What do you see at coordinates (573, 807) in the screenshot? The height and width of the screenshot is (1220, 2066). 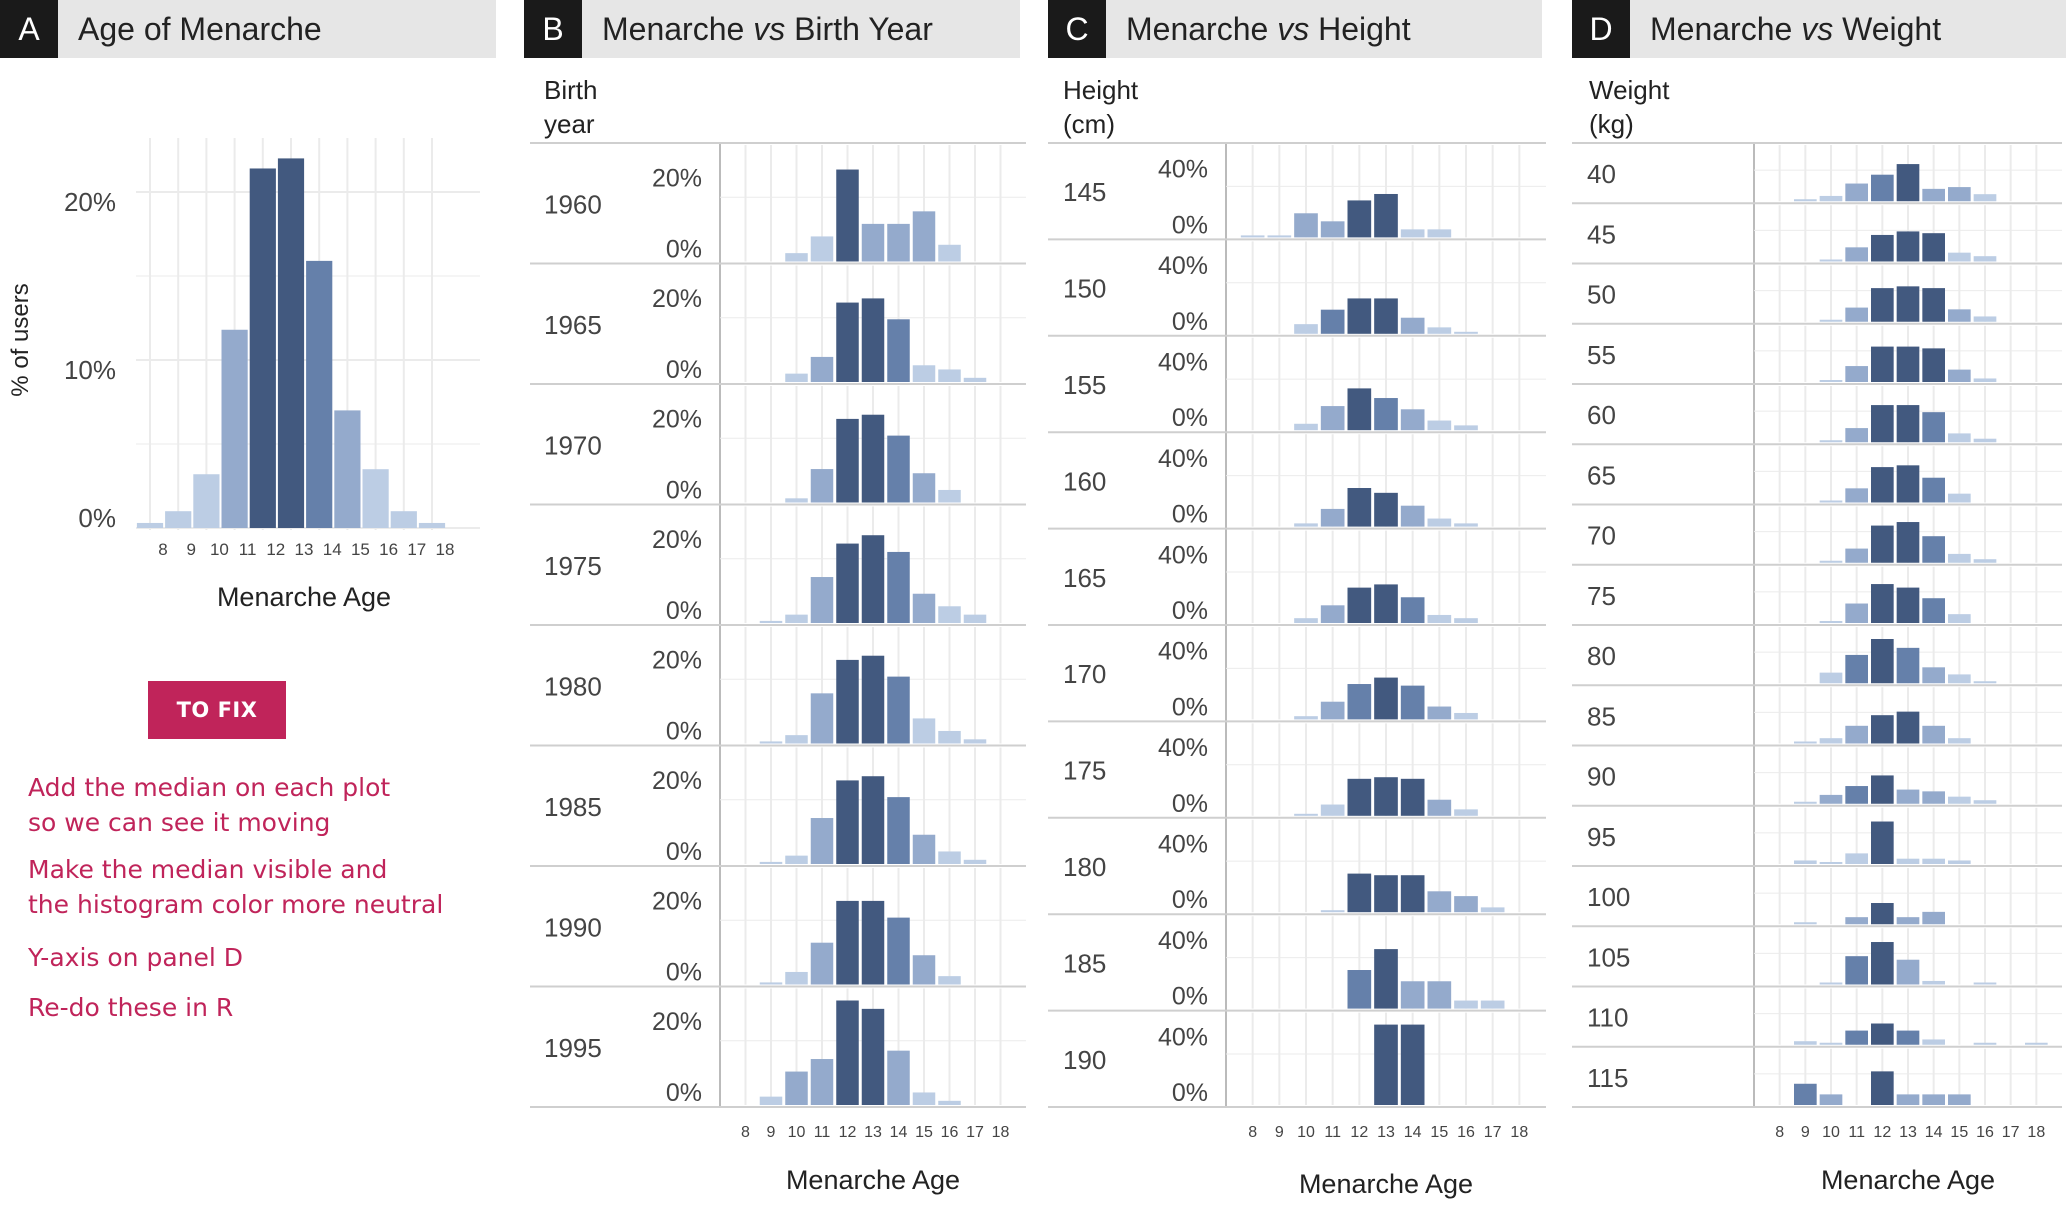 I see `panel-B-facet-value-1985: 1985` at bounding box center [573, 807].